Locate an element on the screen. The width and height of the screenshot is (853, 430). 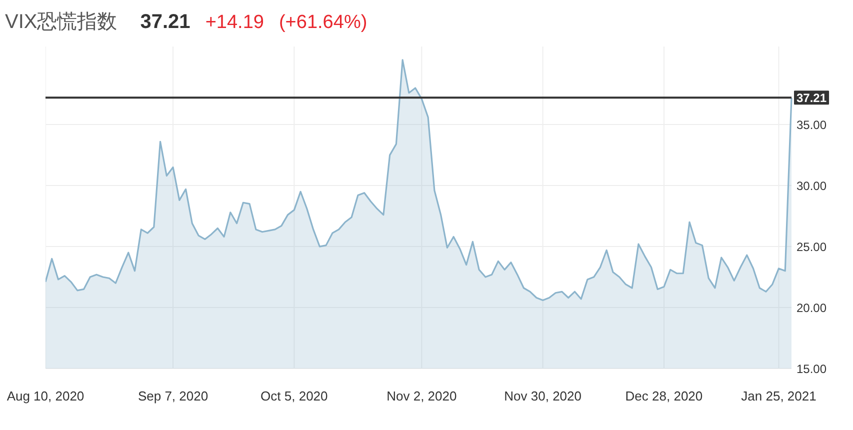
x-tick-label: Nov 30, 2020 is located at coordinates (543, 396).